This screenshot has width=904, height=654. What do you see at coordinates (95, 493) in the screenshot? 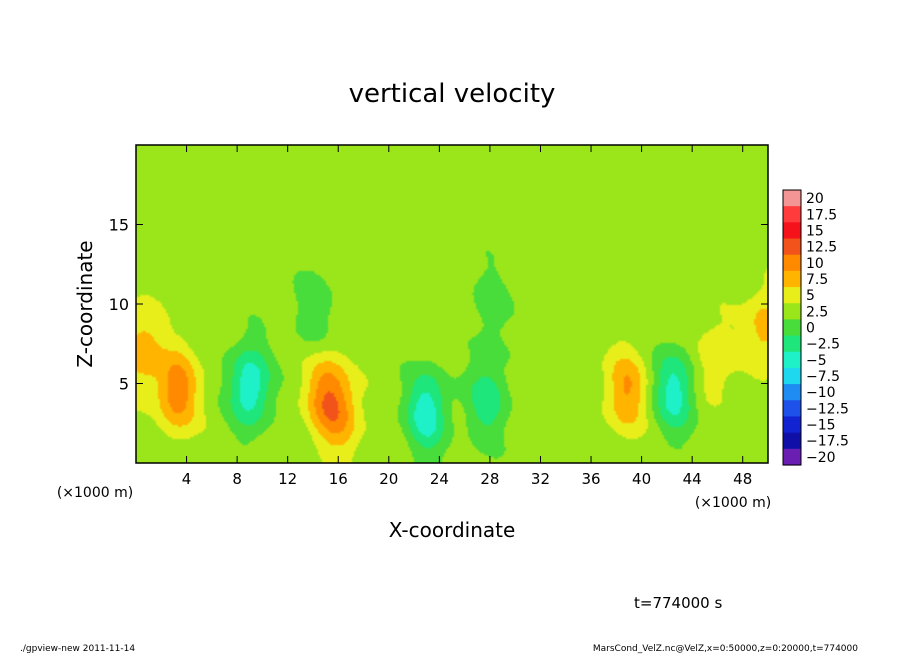
I see `x-unit-left: (×1000 m)` at bounding box center [95, 493].